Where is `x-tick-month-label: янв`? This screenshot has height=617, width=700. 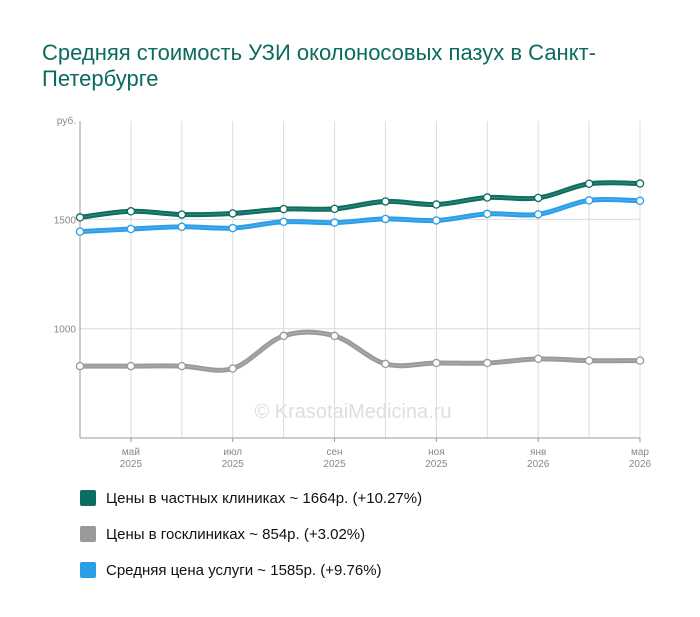
x-tick-month-label: янв is located at coordinates (538, 452).